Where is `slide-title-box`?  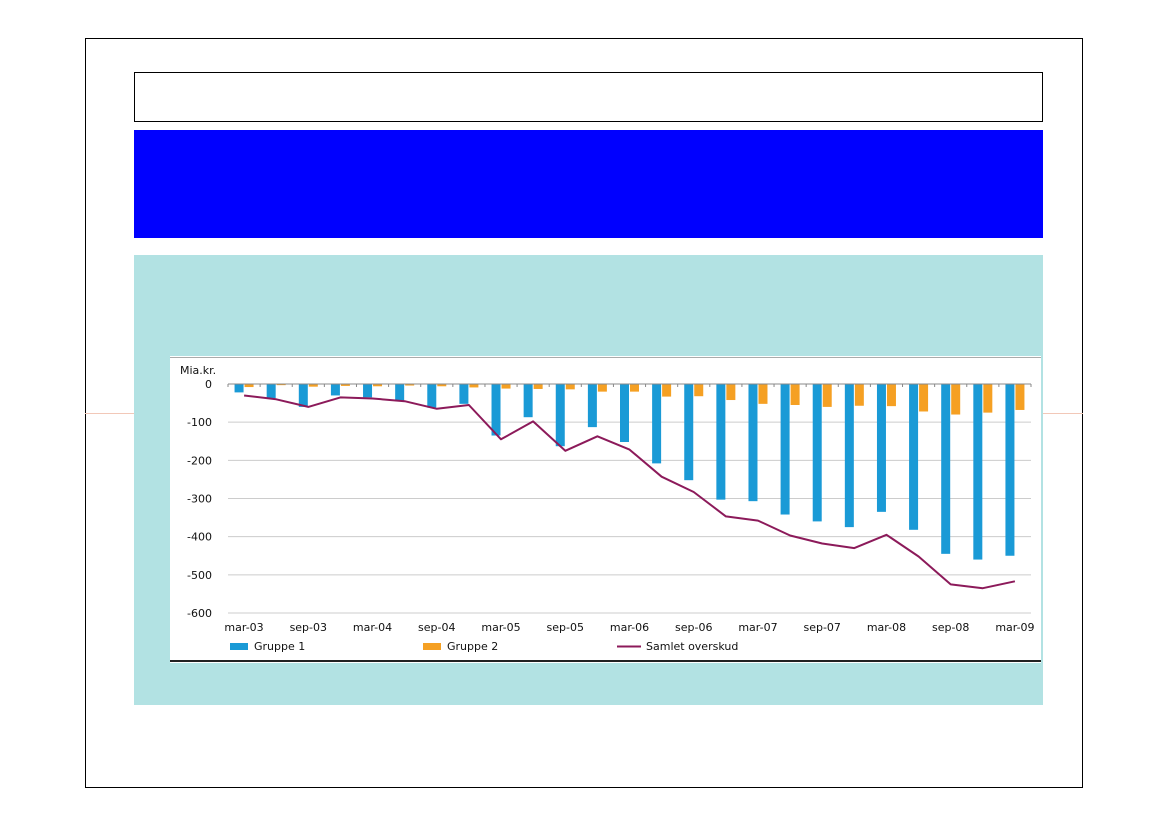
slide-title-box is located at coordinates (588, 97).